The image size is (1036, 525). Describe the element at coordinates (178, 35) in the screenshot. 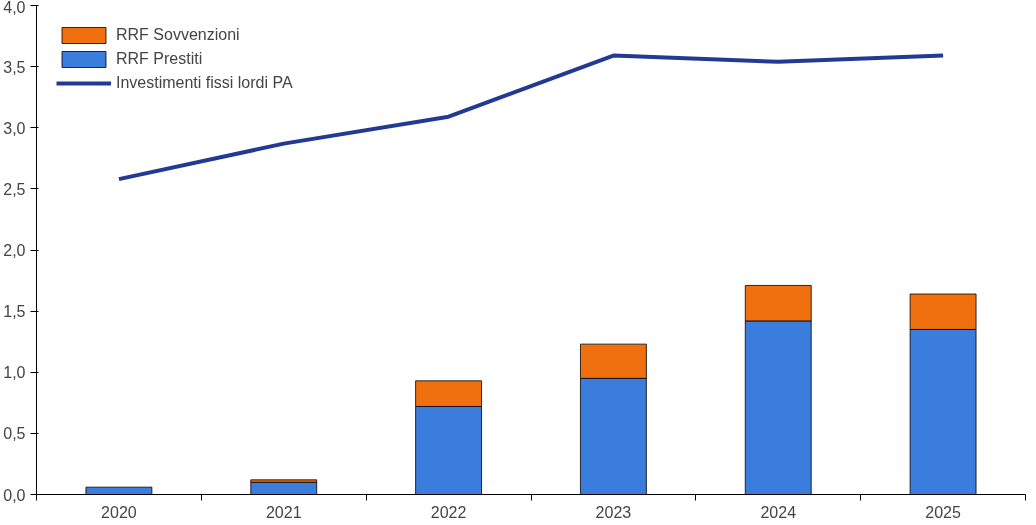

I see `legend-label: RRF Sovvenzioni` at that location.